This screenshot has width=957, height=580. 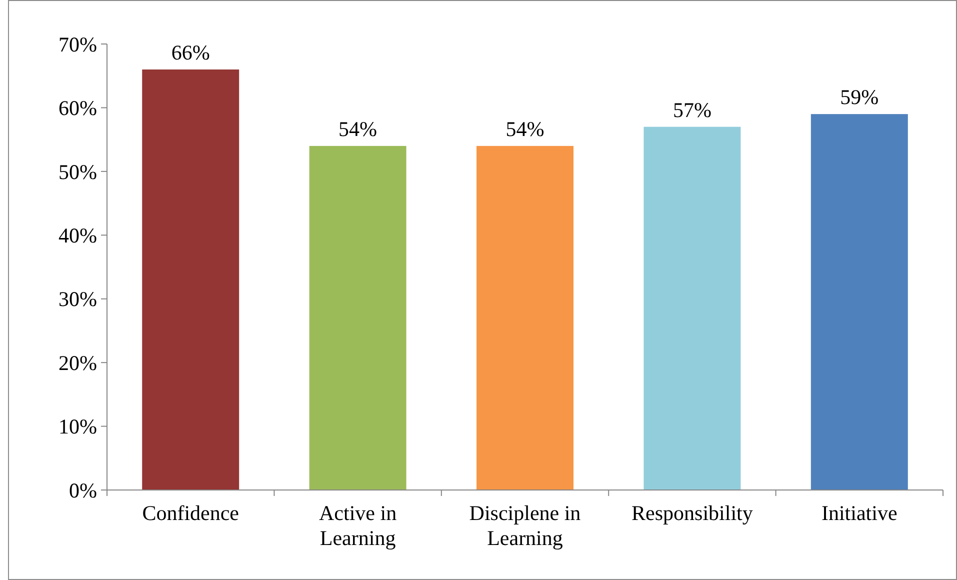 I want to click on x-tick-label: Confidence, so click(x=190, y=513).